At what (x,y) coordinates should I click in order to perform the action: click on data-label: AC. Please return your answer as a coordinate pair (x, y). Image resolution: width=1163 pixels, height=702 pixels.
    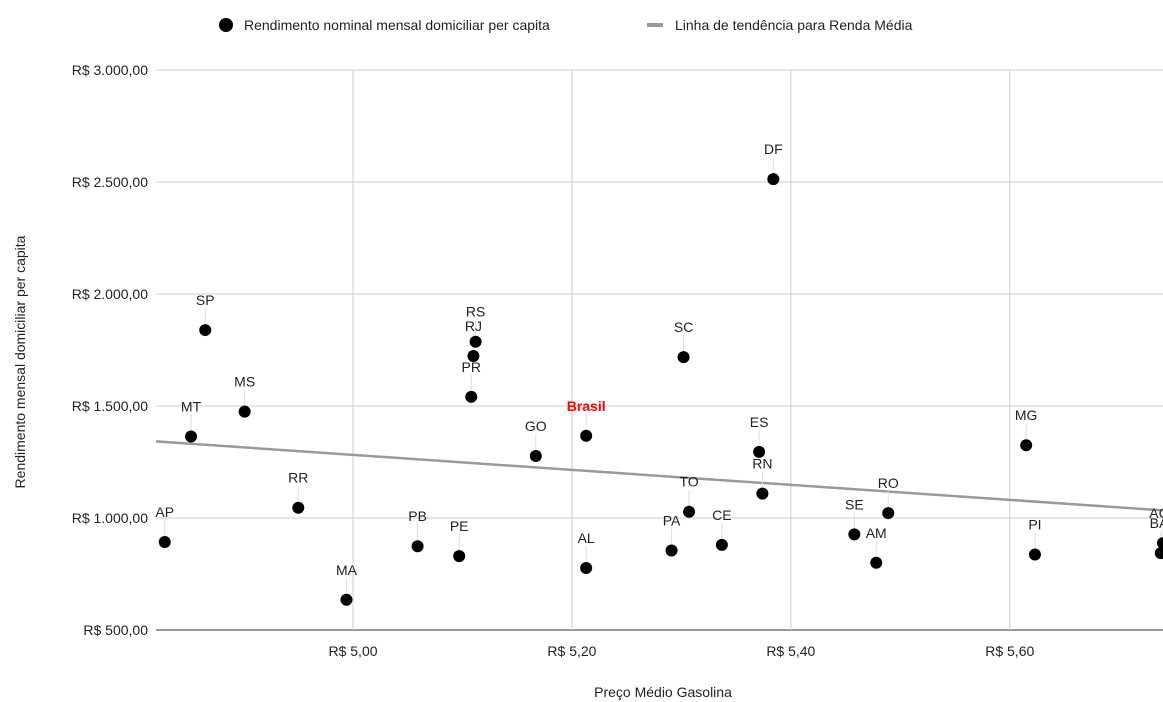
    Looking at the image, I should click on (1156, 513).